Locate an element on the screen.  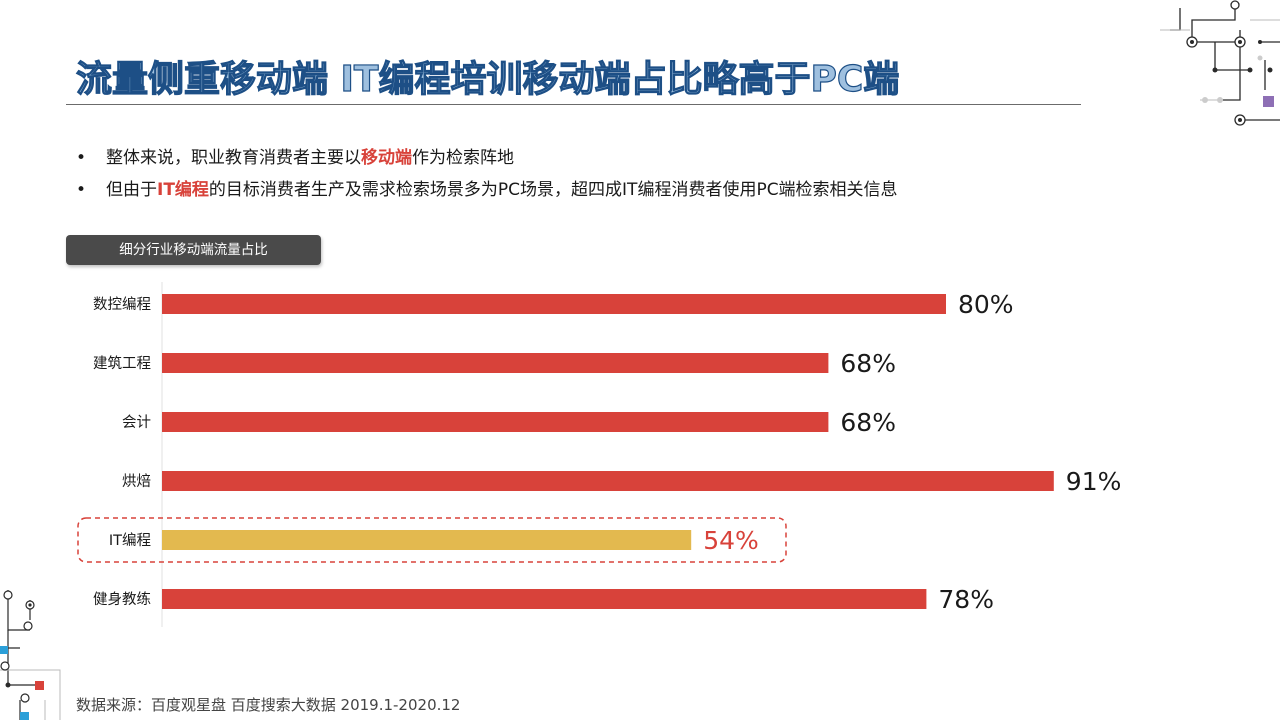
highlight-box is located at coordinates (432, 540).